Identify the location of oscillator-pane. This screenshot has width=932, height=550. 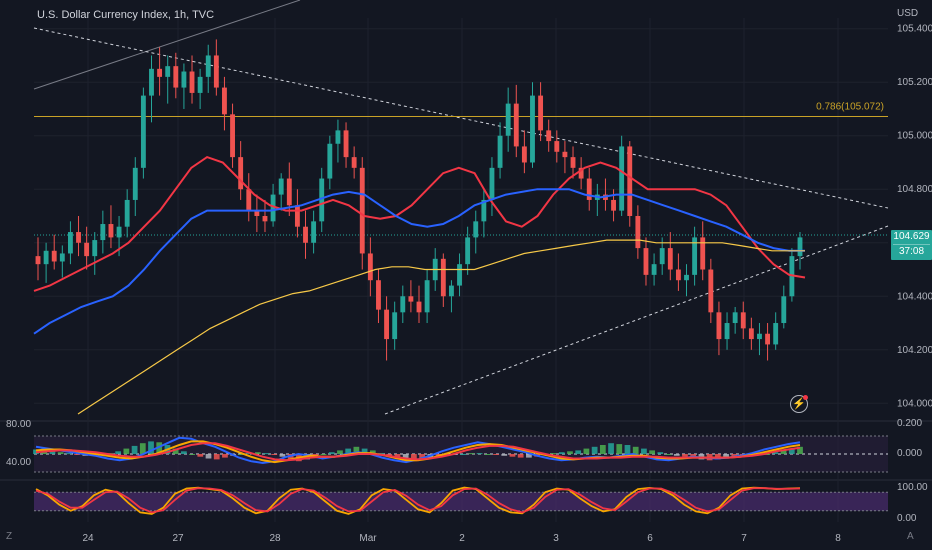
(460, 454).